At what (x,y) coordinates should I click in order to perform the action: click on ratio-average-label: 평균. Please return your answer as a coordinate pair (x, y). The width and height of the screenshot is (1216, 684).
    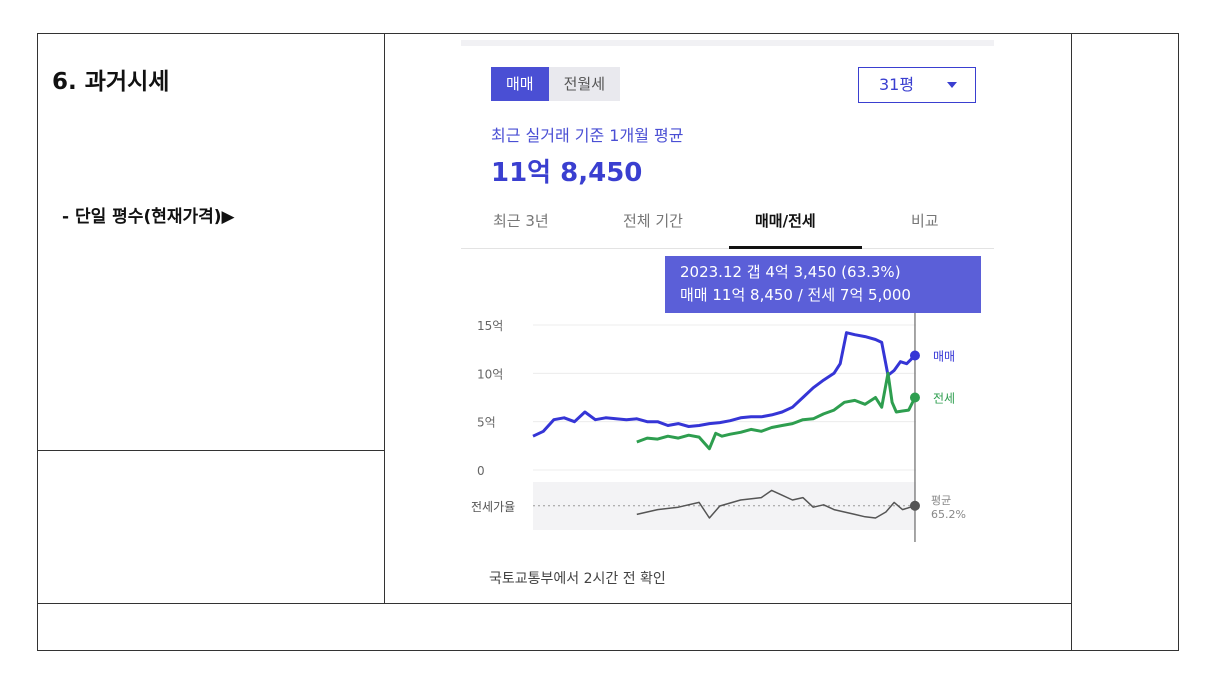
    Looking at the image, I should click on (941, 500).